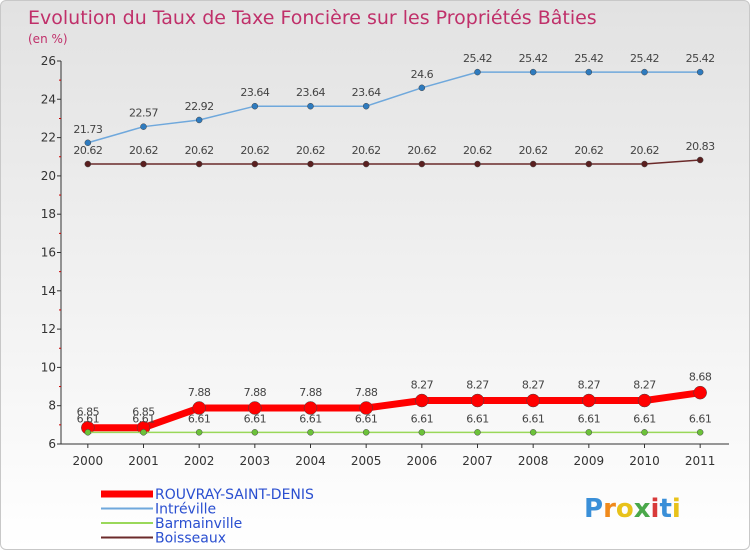  What do you see at coordinates (48, 214) in the screenshot?
I see `y-tick-label: 18` at bounding box center [48, 214].